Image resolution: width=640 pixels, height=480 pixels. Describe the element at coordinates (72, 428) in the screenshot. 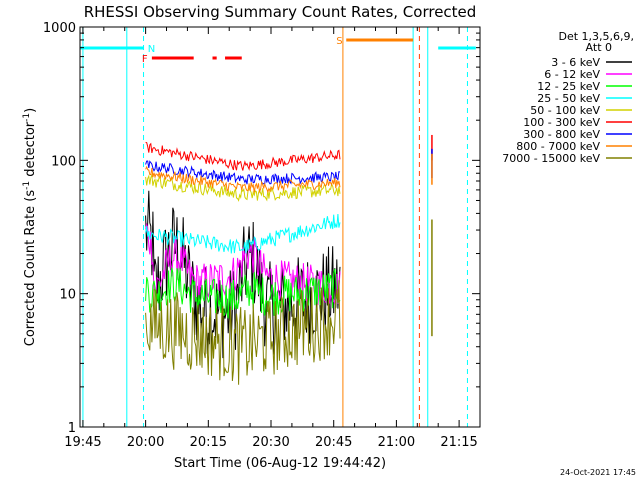

I see `y-tick-label-1: 1` at that location.